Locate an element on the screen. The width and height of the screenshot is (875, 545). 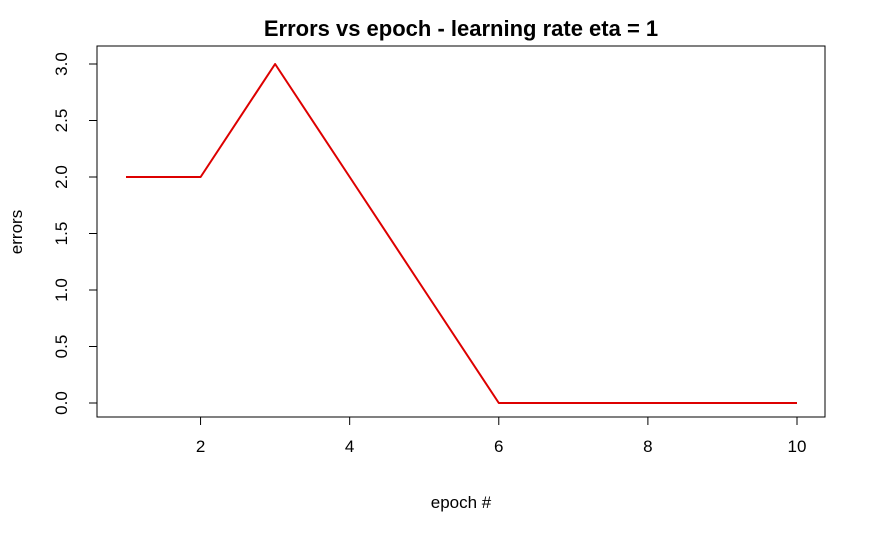
y-tick-label: 0.0 is located at coordinates (61, 403).